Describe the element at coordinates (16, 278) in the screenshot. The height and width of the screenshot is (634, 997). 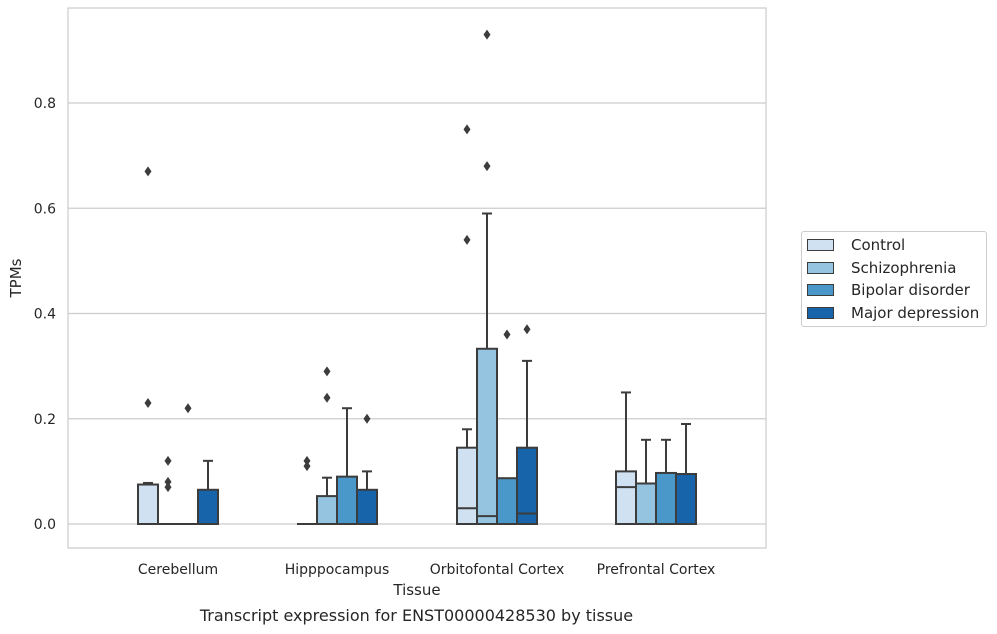
I see `y-axis-title: TPMs` at that location.